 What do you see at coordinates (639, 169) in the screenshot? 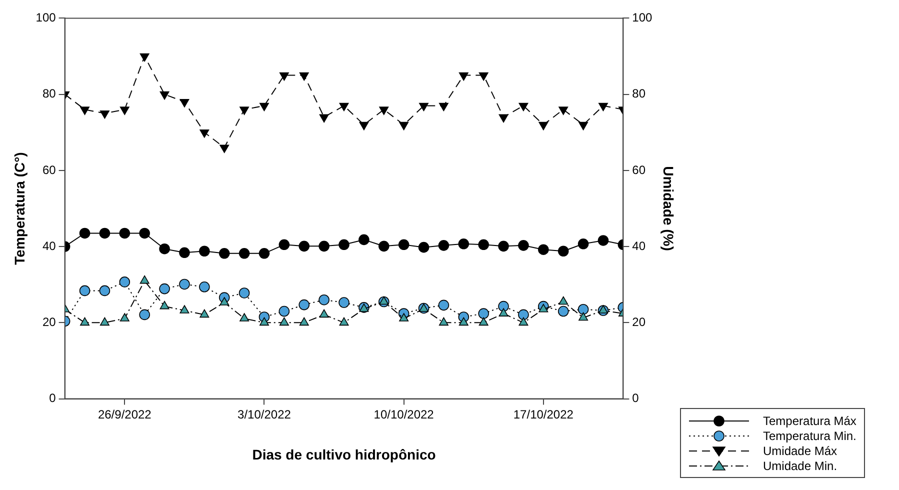
I see `y2-tick-label: 60` at bounding box center [639, 169].